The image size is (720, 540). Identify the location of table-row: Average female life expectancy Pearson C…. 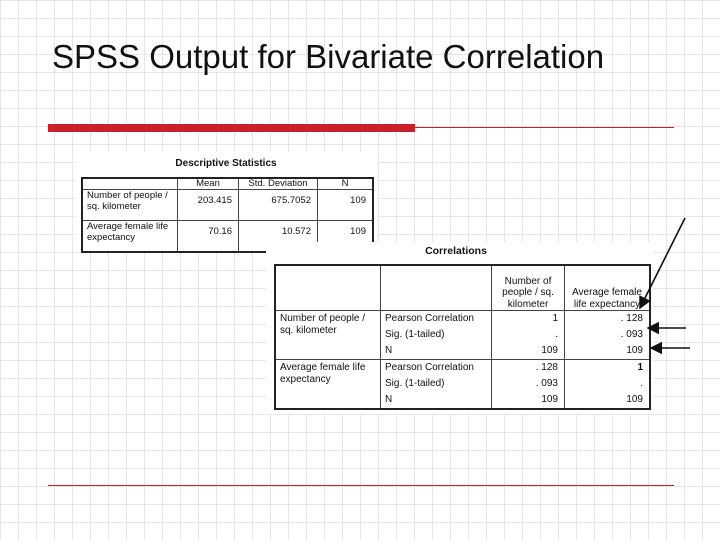
(462, 384).